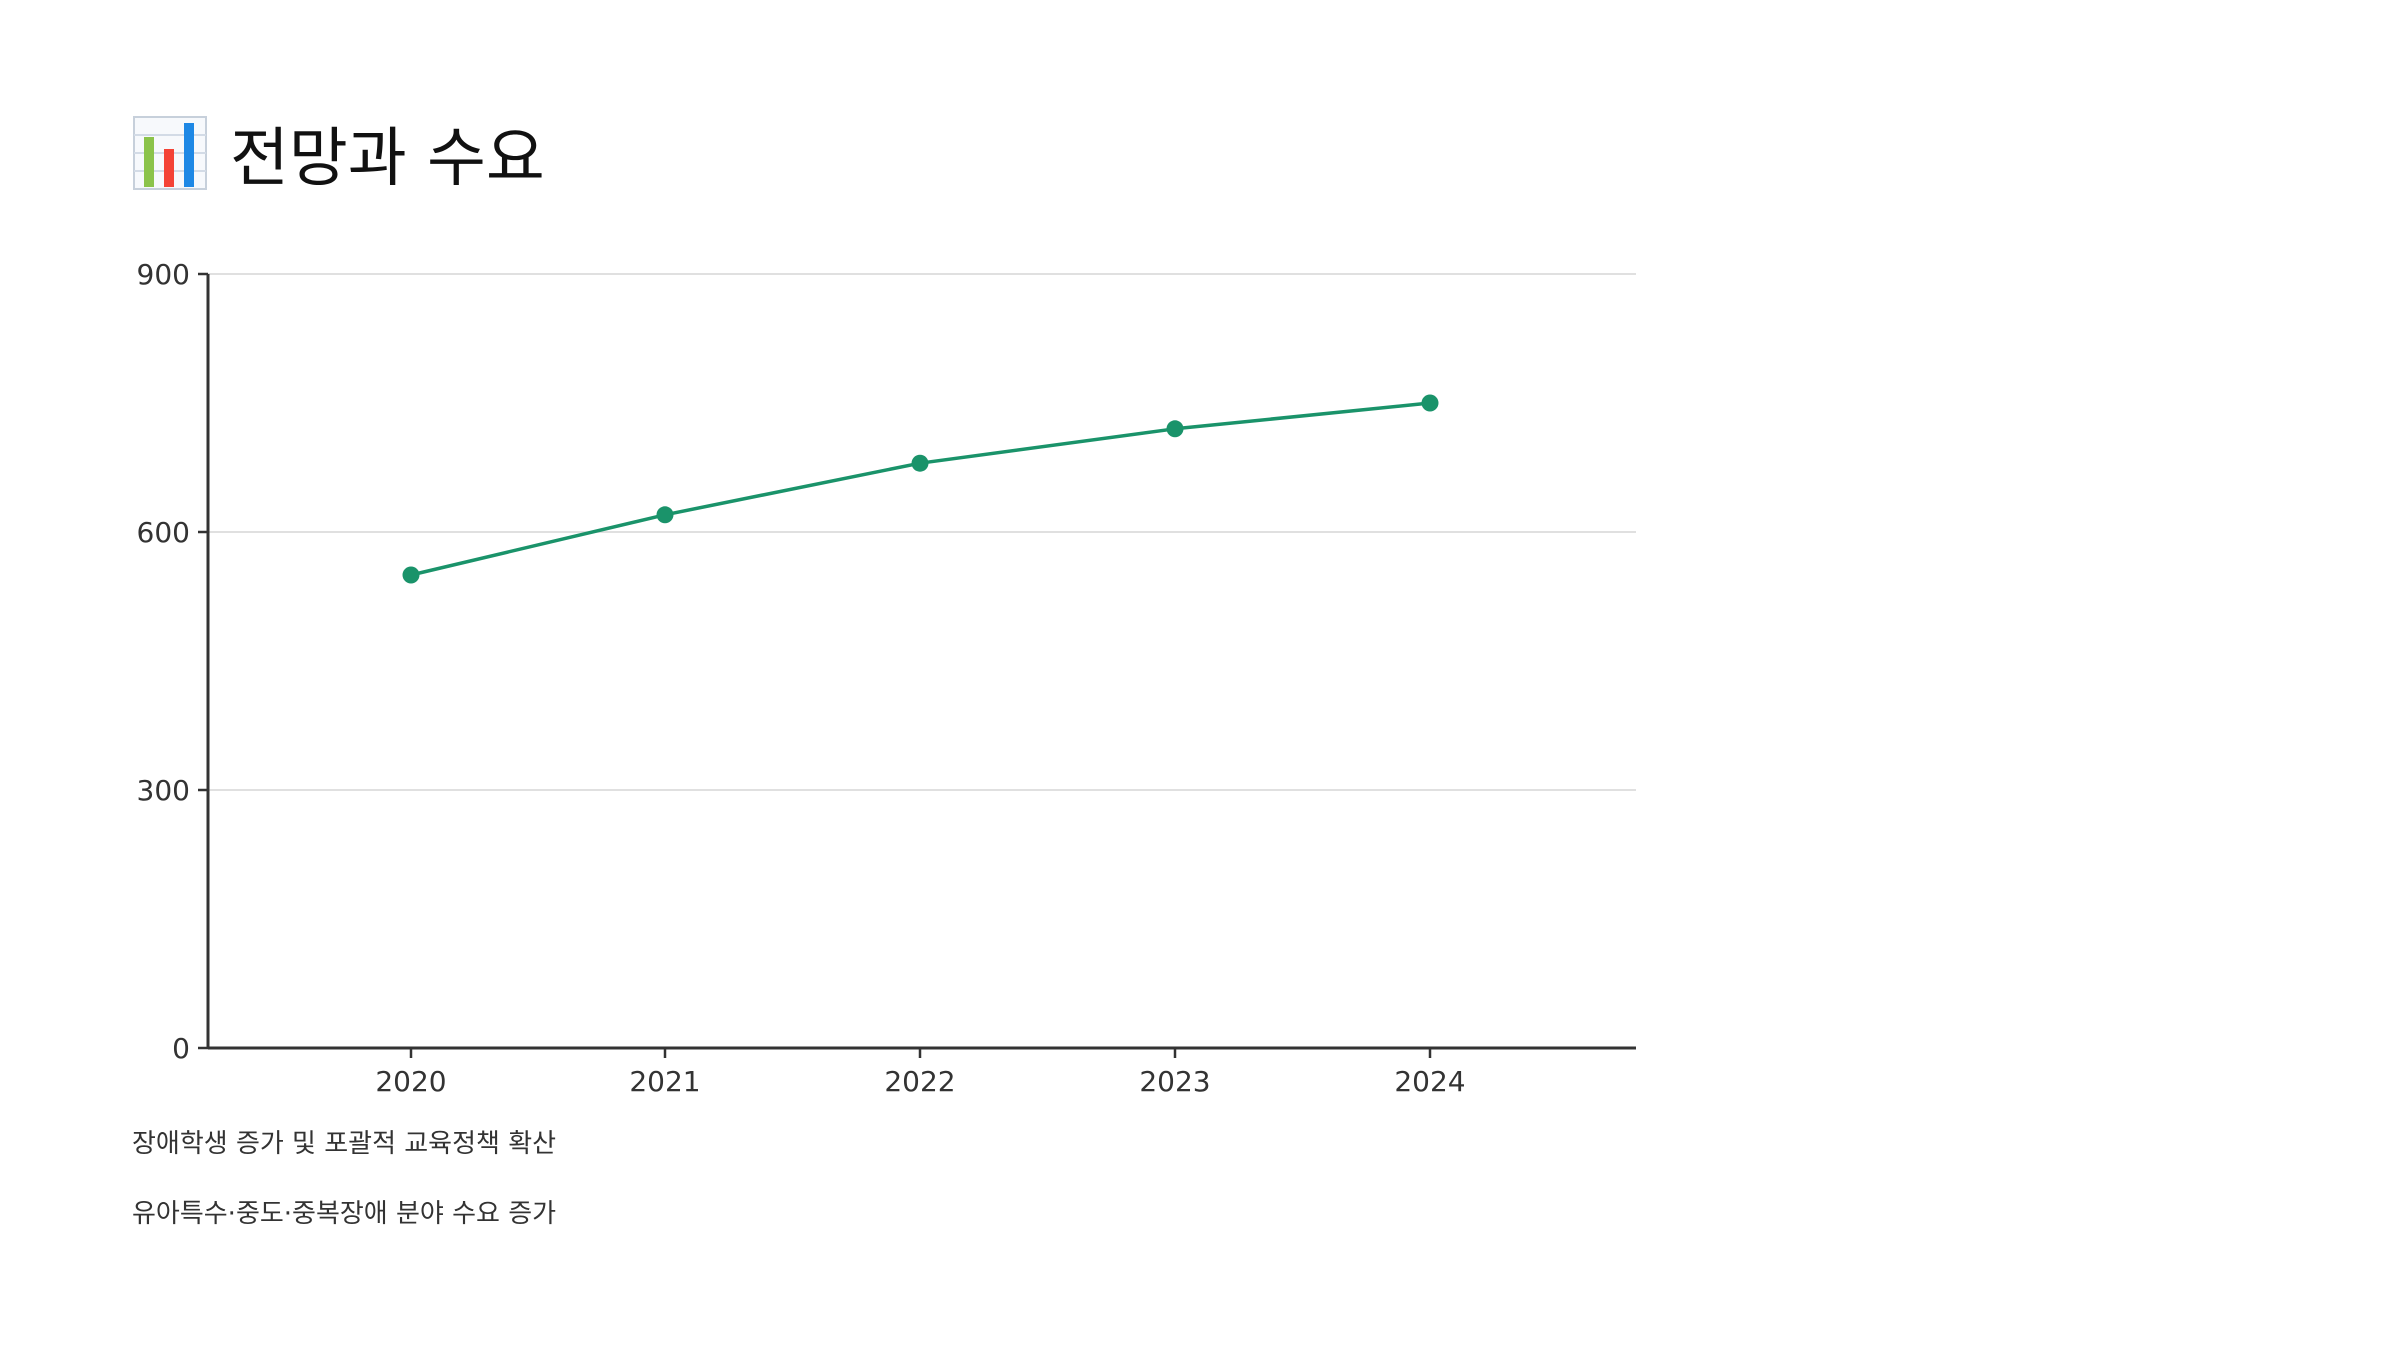 This screenshot has height=1350, width=2400. Describe the element at coordinates (170, 153) in the screenshot. I see `bar-chart-icon` at that location.